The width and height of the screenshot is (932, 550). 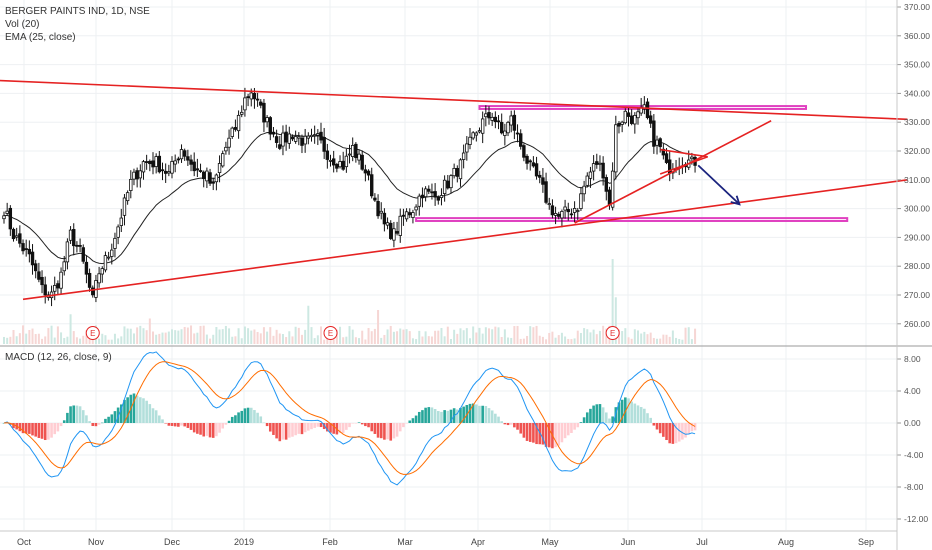 What do you see at coordinates (916, 519) in the screenshot?
I see `macd-tick-label: -12.00` at bounding box center [916, 519].